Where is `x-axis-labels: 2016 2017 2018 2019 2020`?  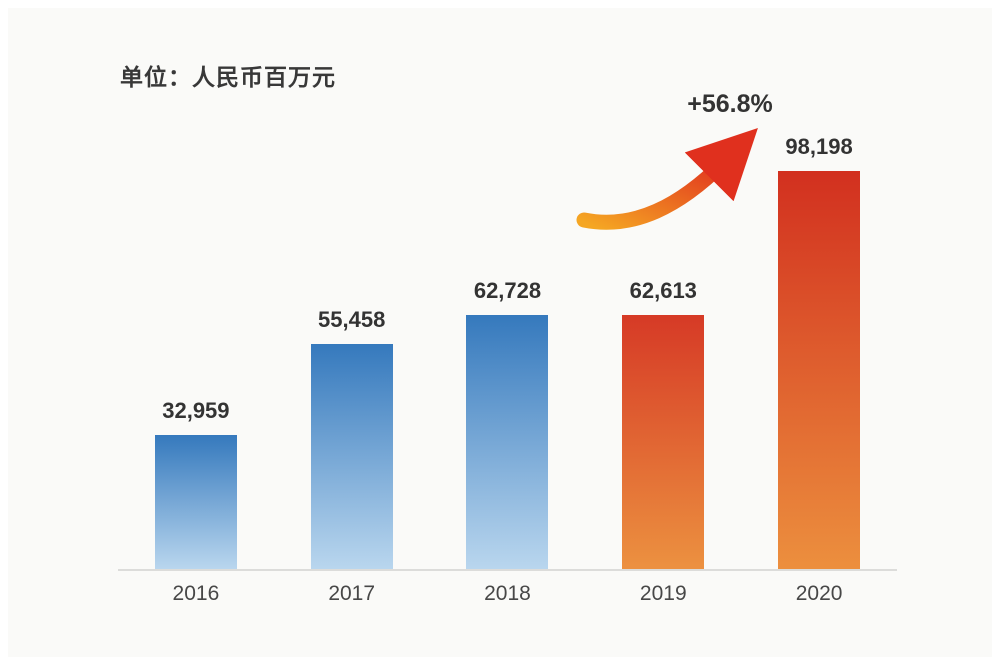
x-axis-labels: 2016 2017 2018 2019 2020 is located at coordinates (507, 594).